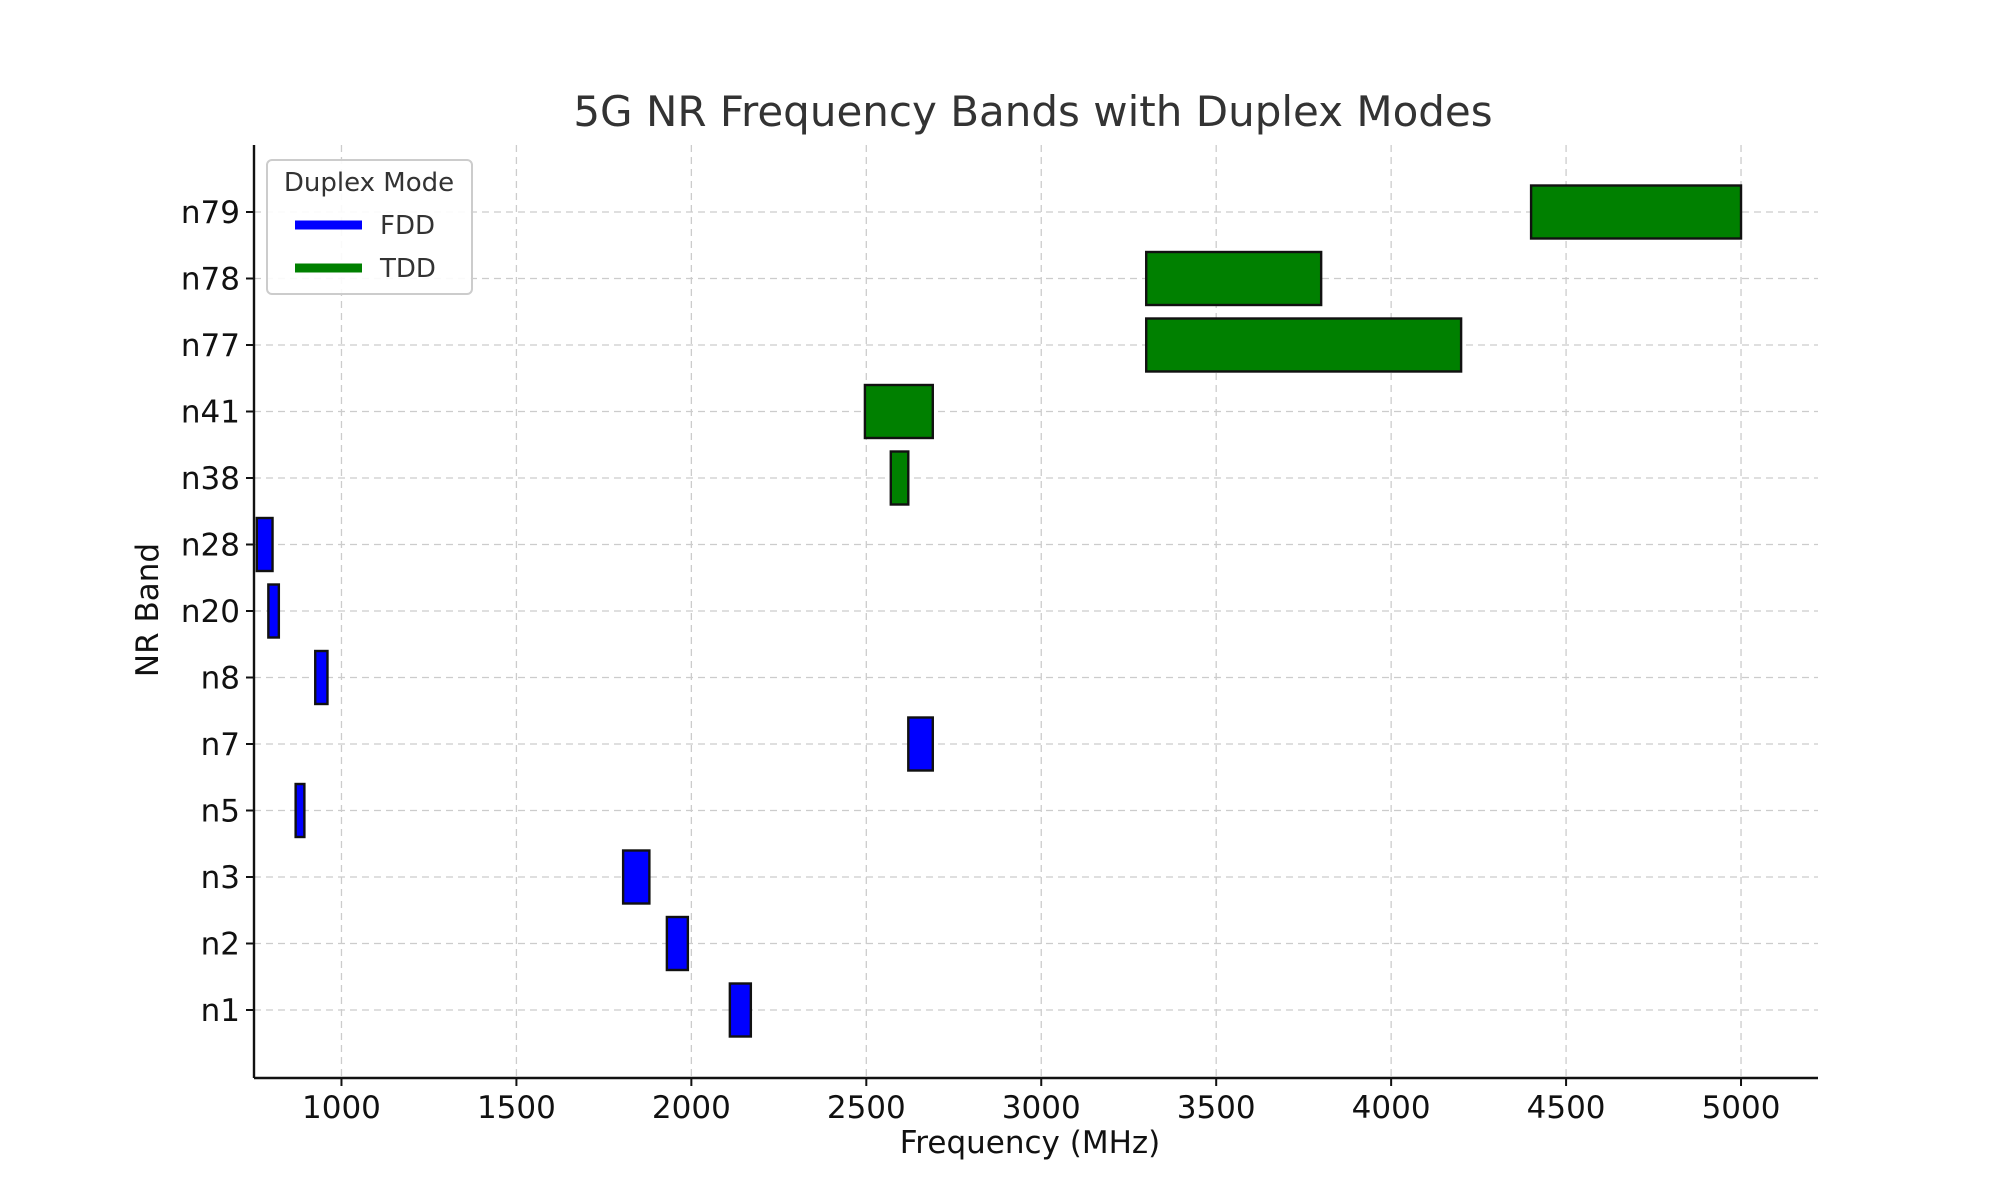 The width and height of the screenshot is (2000, 1200). What do you see at coordinates (148, 610) in the screenshot?
I see `y-axis-label: NR Band` at bounding box center [148, 610].